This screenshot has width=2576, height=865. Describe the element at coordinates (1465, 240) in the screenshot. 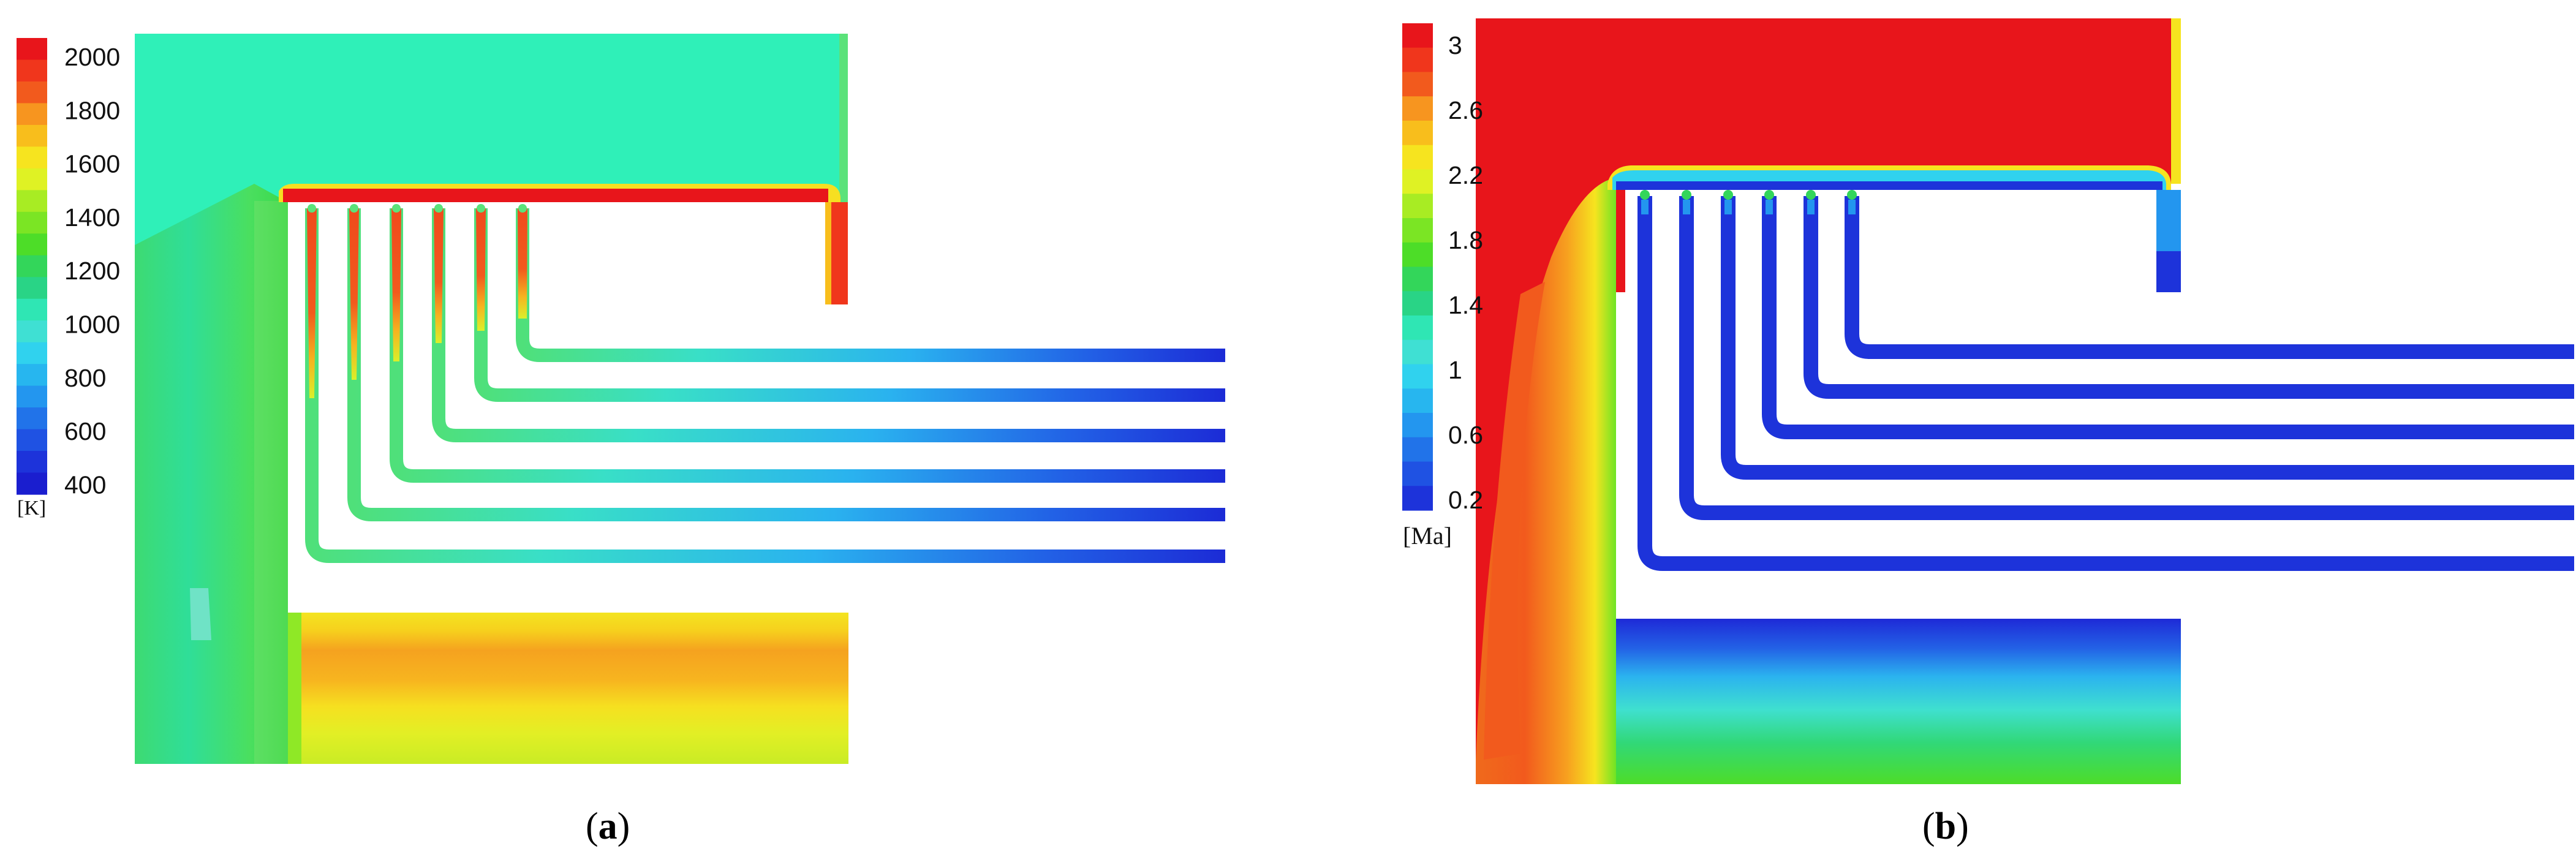

I see `mach-colorbar-tick-label: 1.8` at that location.